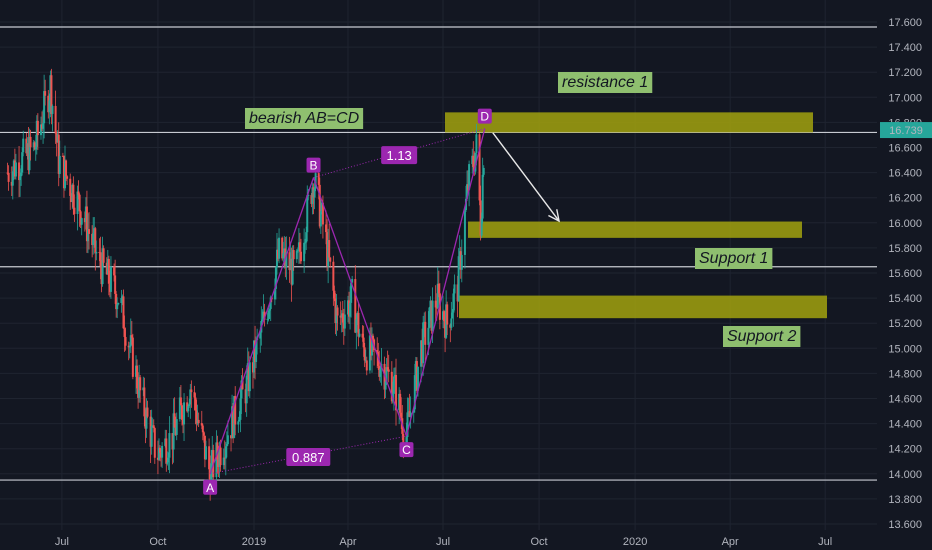 Image resolution: width=932 pixels, height=550 pixels. Describe the element at coordinates (554, 216) in the screenshot. I see `projection-arrow-head` at that location.